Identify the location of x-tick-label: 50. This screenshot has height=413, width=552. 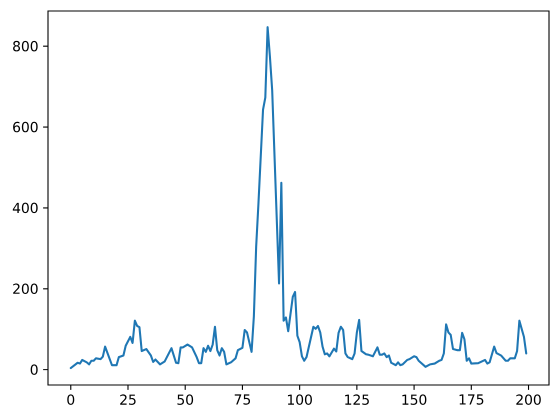
(185, 399).